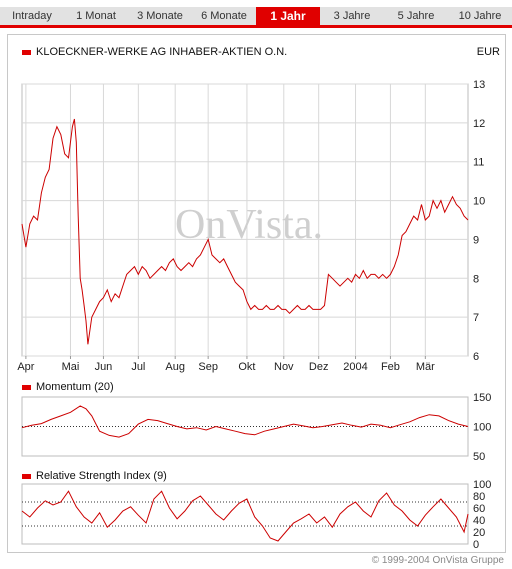 This screenshot has width=512, height=569. I want to click on momentum-series-line, so click(245, 421).